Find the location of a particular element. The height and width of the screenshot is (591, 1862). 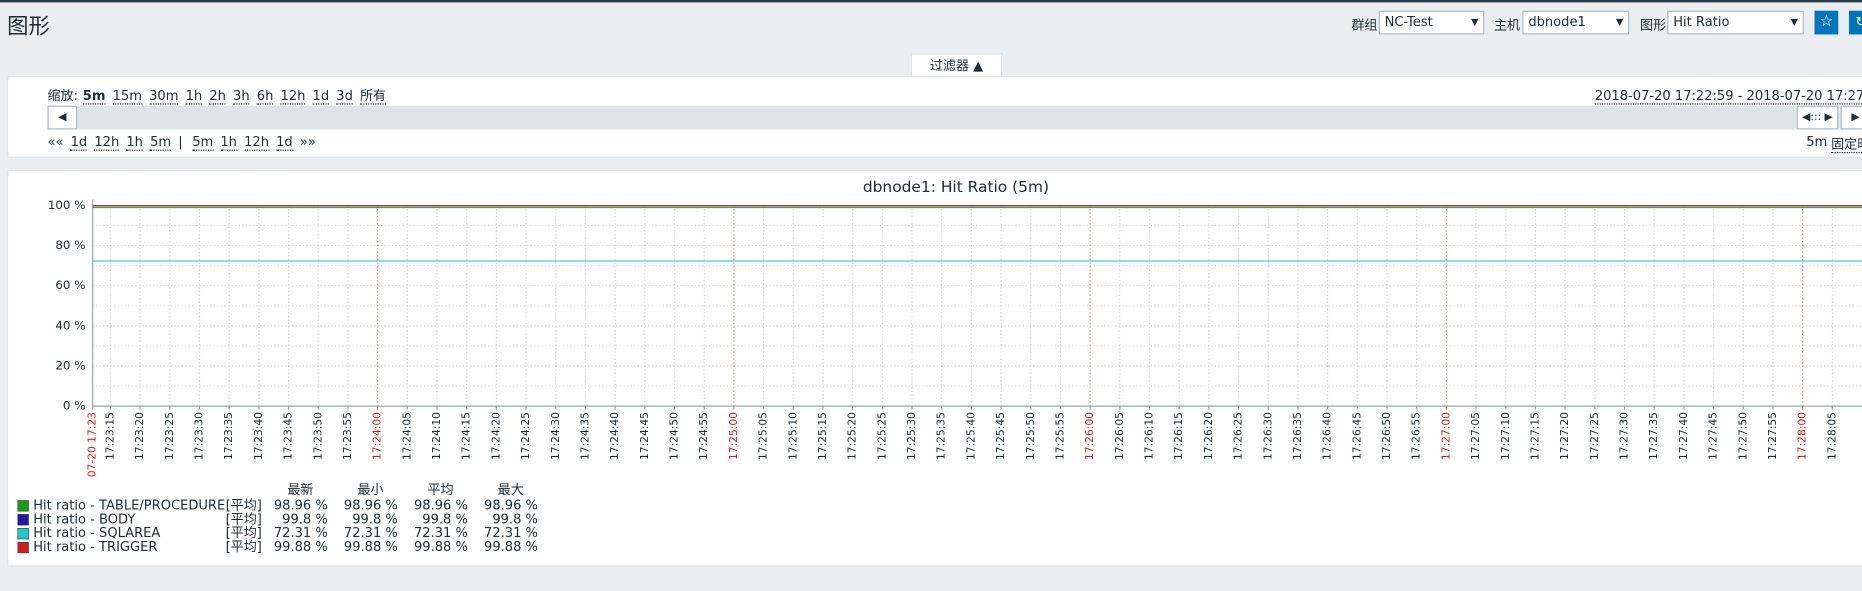

nav-forward: 5m is located at coordinates (203, 142).